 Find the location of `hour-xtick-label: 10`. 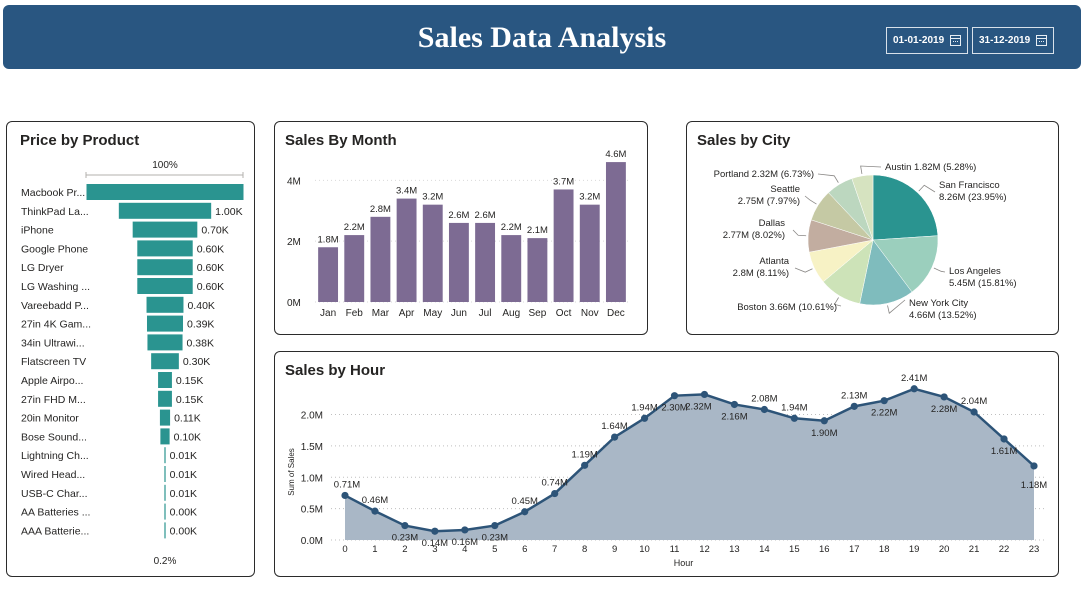

hour-xtick-label: 10 is located at coordinates (644, 549).